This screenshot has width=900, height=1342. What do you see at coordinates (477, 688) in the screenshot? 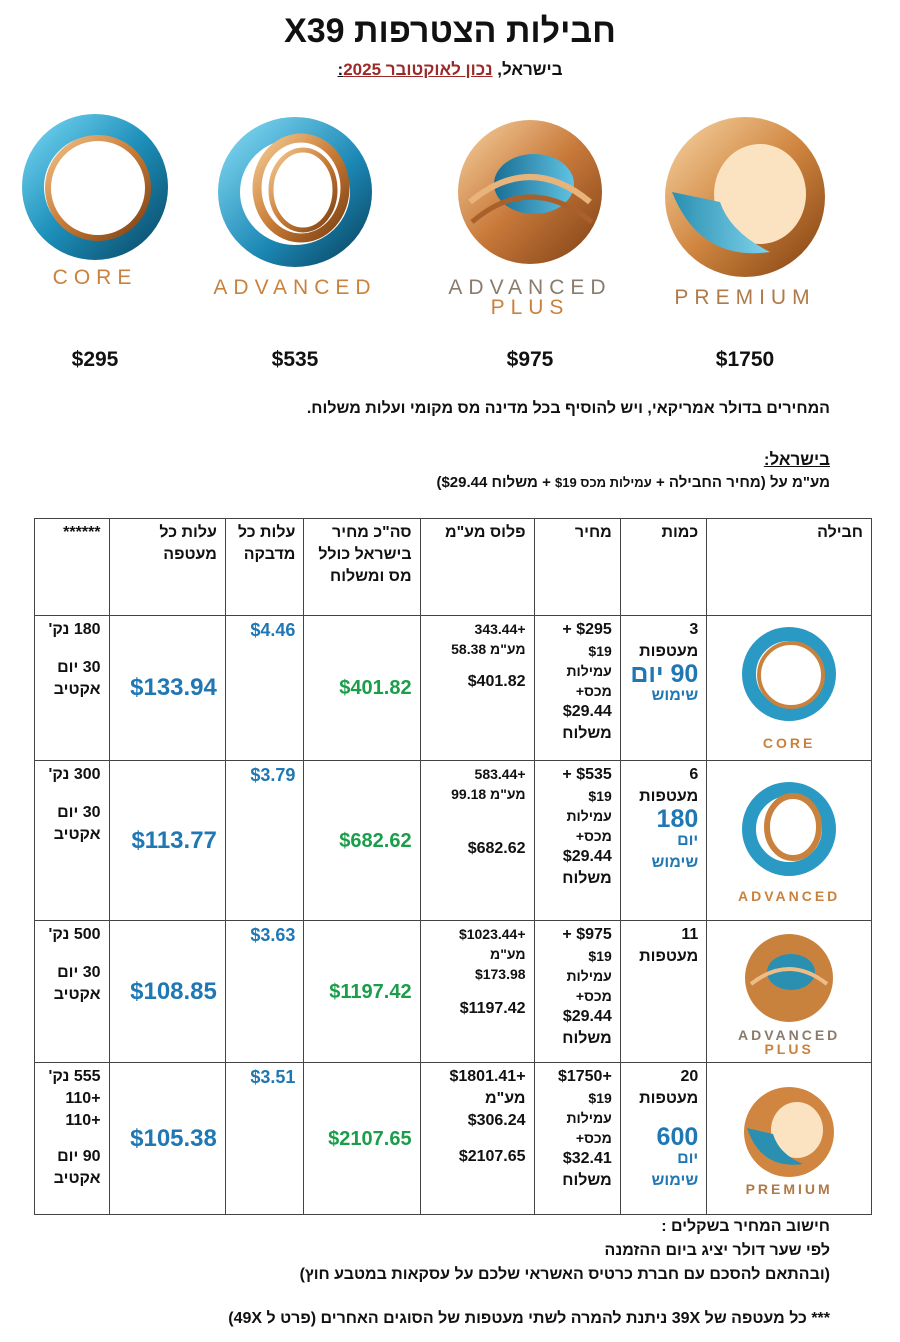
I see `row-plus-vat: +343.44 מע"מ 58.38 $401.82` at bounding box center [477, 688].